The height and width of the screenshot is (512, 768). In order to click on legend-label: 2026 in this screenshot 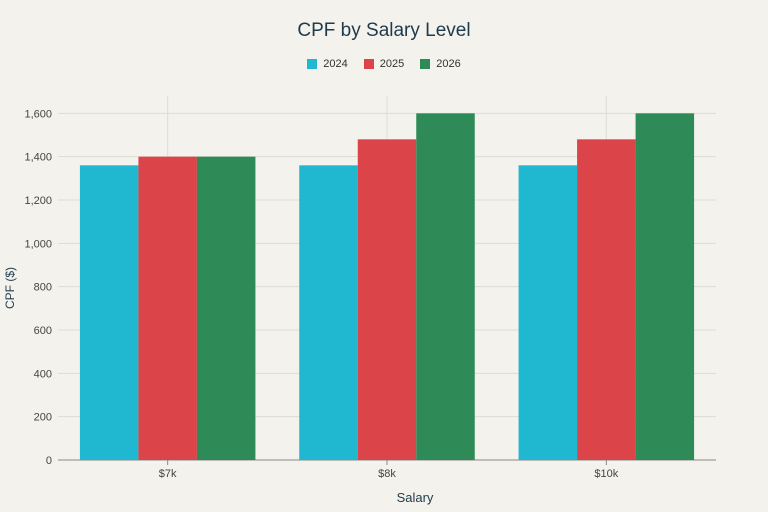, I will do `click(448, 64)`.